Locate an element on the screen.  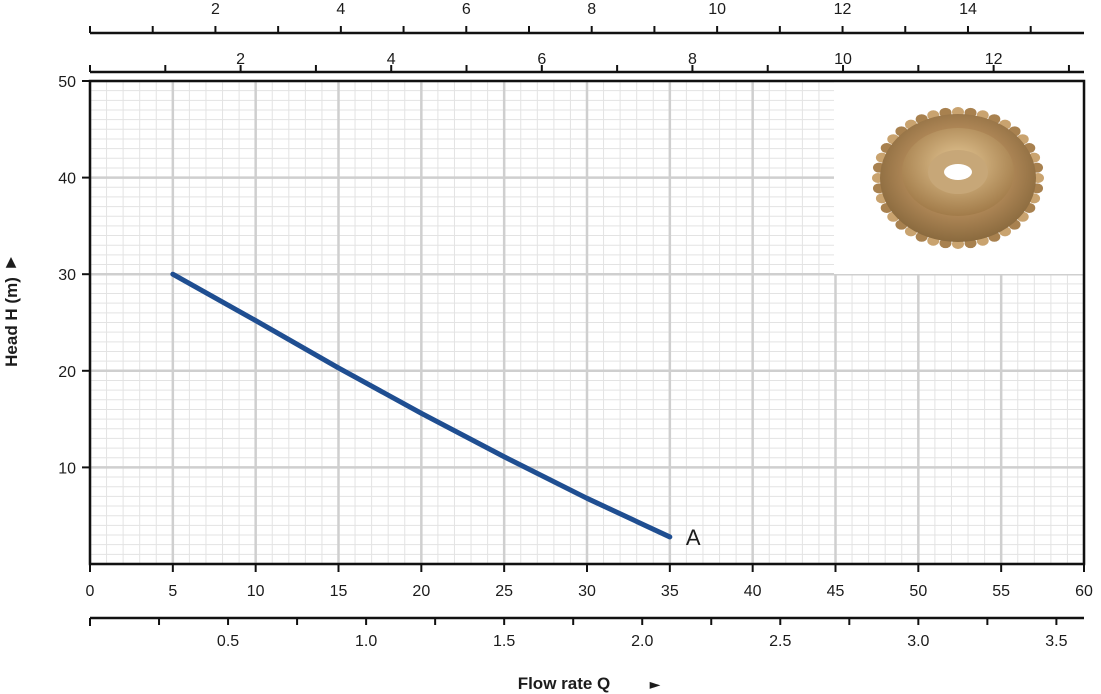
top-inner-tick-label: 6 is located at coordinates (541, 59).